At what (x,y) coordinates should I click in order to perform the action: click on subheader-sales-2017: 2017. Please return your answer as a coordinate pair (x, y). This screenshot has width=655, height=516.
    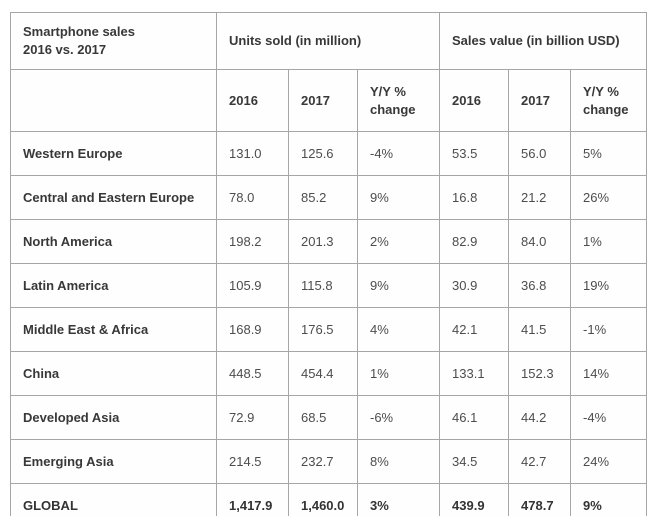
    Looking at the image, I should click on (540, 100).